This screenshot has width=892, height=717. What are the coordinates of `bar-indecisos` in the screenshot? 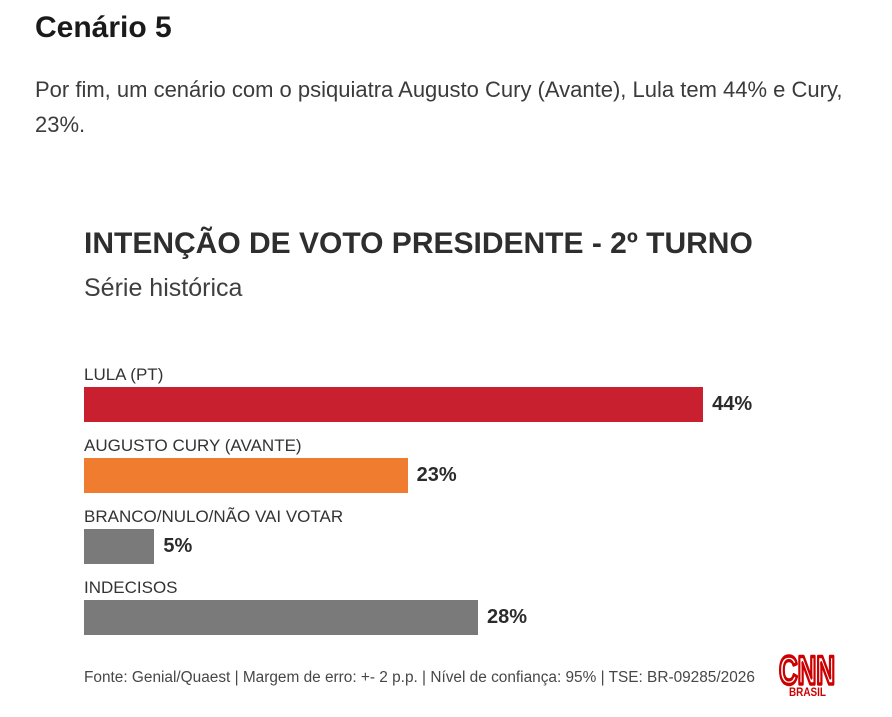 It's located at (281, 617).